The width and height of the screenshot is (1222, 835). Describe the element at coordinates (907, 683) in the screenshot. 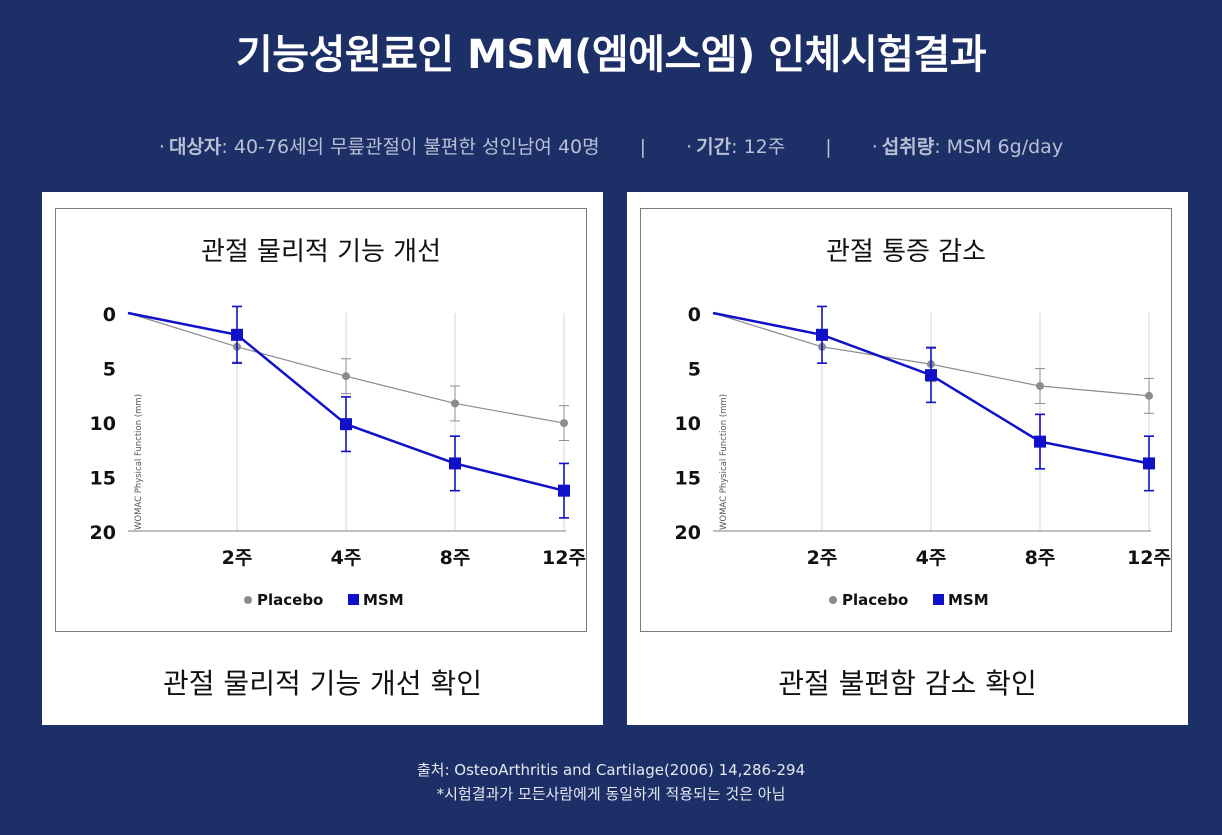

I see `chart-caption: 관절 불편함 감소 확인` at that location.